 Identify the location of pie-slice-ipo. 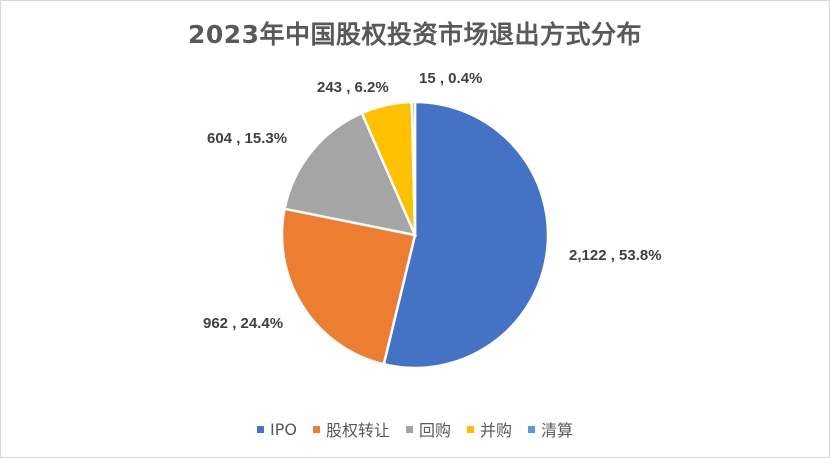
(466, 235).